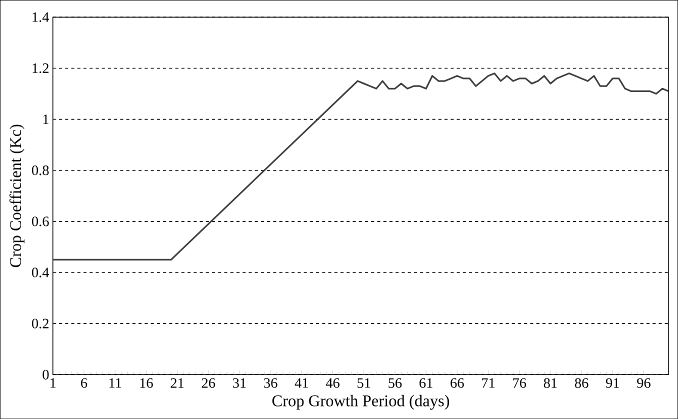 This screenshot has width=678, height=419. What do you see at coordinates (209, 383) in the screenshot?
I see `x-tick-label: 26` at bounding box center [209, 383].